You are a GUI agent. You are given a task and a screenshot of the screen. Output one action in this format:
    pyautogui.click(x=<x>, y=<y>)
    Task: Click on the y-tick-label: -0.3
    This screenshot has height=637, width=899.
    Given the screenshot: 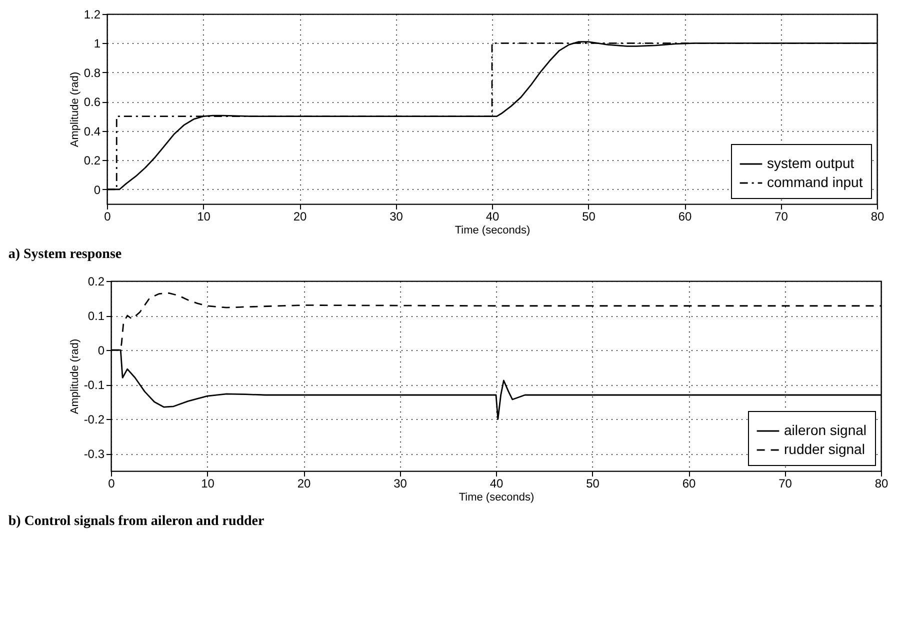 What is the action you would take?
    pyautogui.click(x=94, y=454)
    